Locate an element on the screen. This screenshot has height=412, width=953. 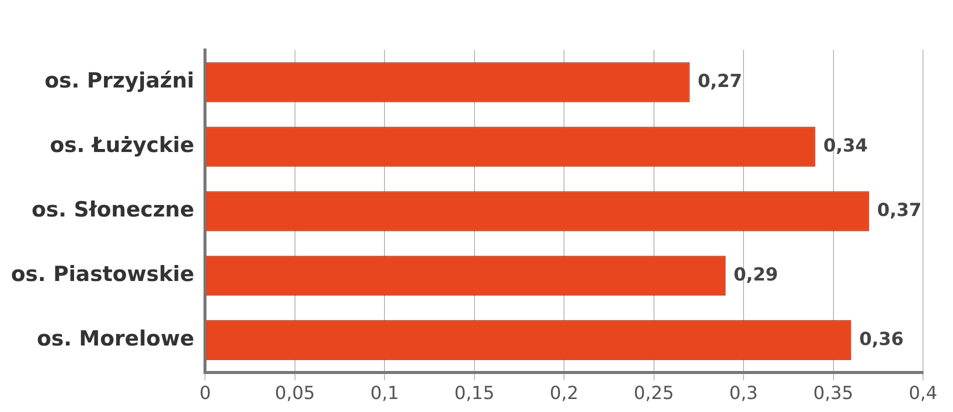
x-tick-label: 0,3 is located at coordinates (743, 393).